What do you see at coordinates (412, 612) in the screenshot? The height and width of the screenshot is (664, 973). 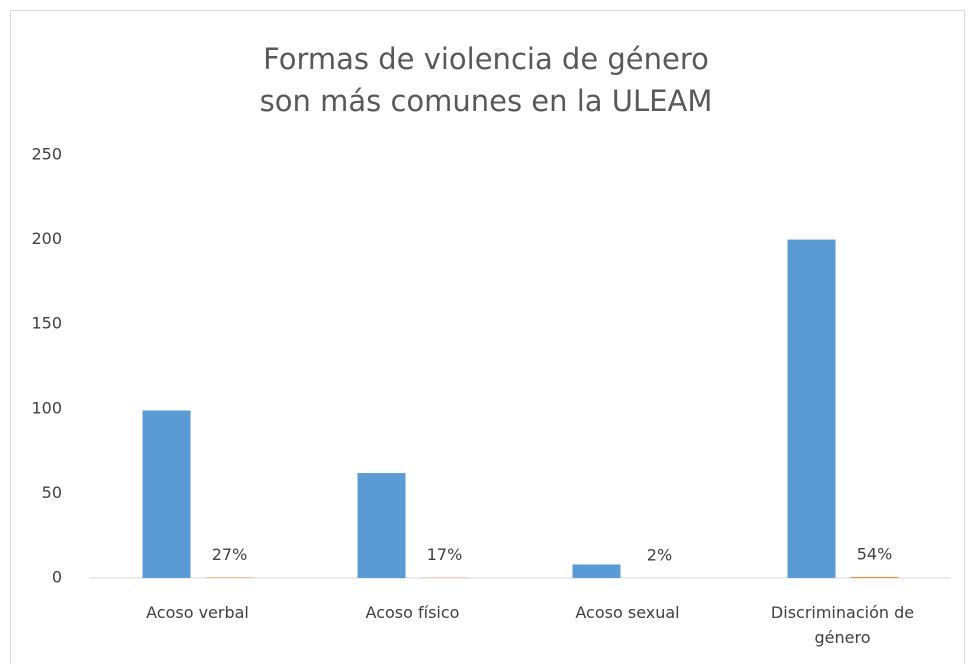 I see `x-tick-label: Acoso físico` at bounding box center [412, 612].